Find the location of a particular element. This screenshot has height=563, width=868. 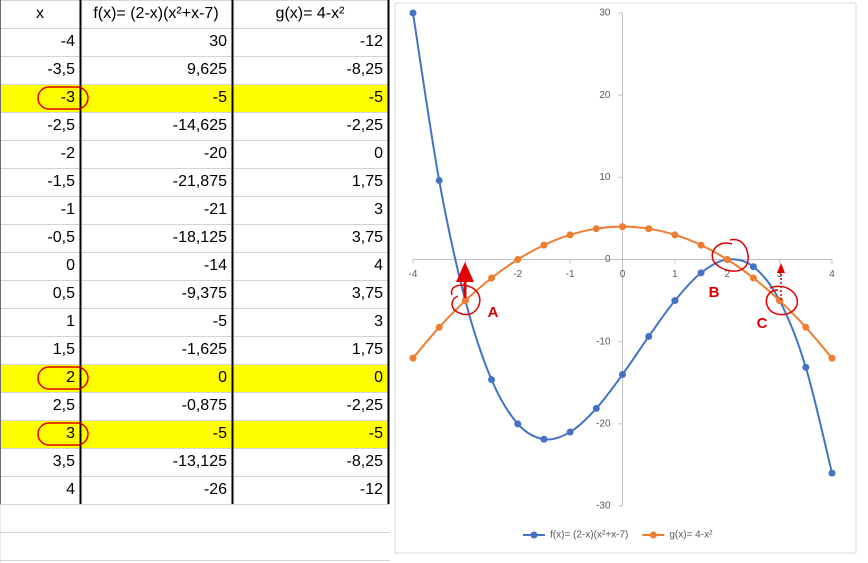

cell: -0,5 is located at coordinates (61, 237).